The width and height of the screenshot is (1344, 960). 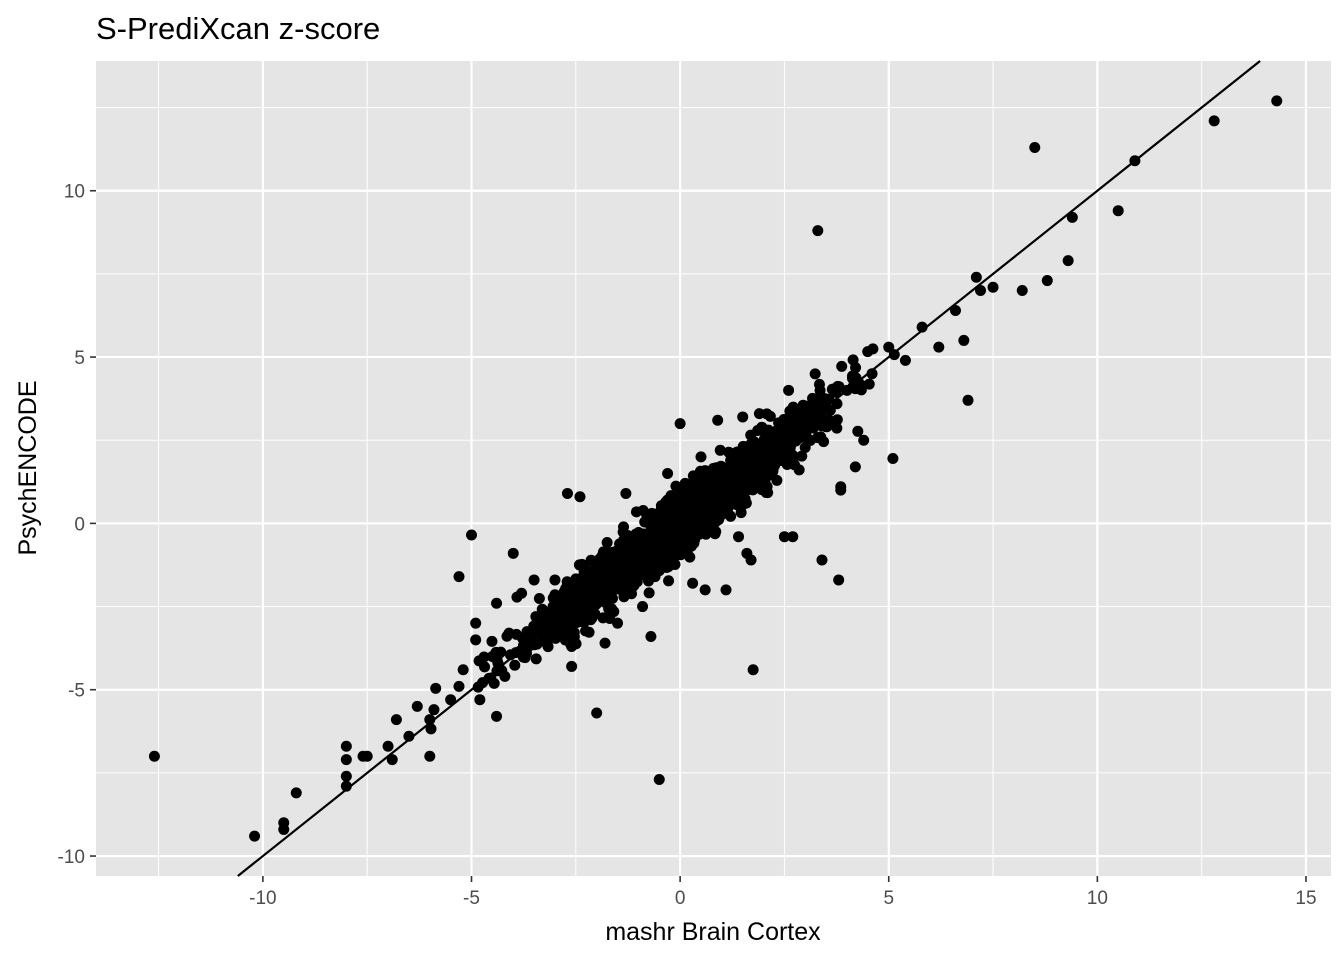 I want to click on y-axis-title: PsychENCODE, so click(x=28, y=467).